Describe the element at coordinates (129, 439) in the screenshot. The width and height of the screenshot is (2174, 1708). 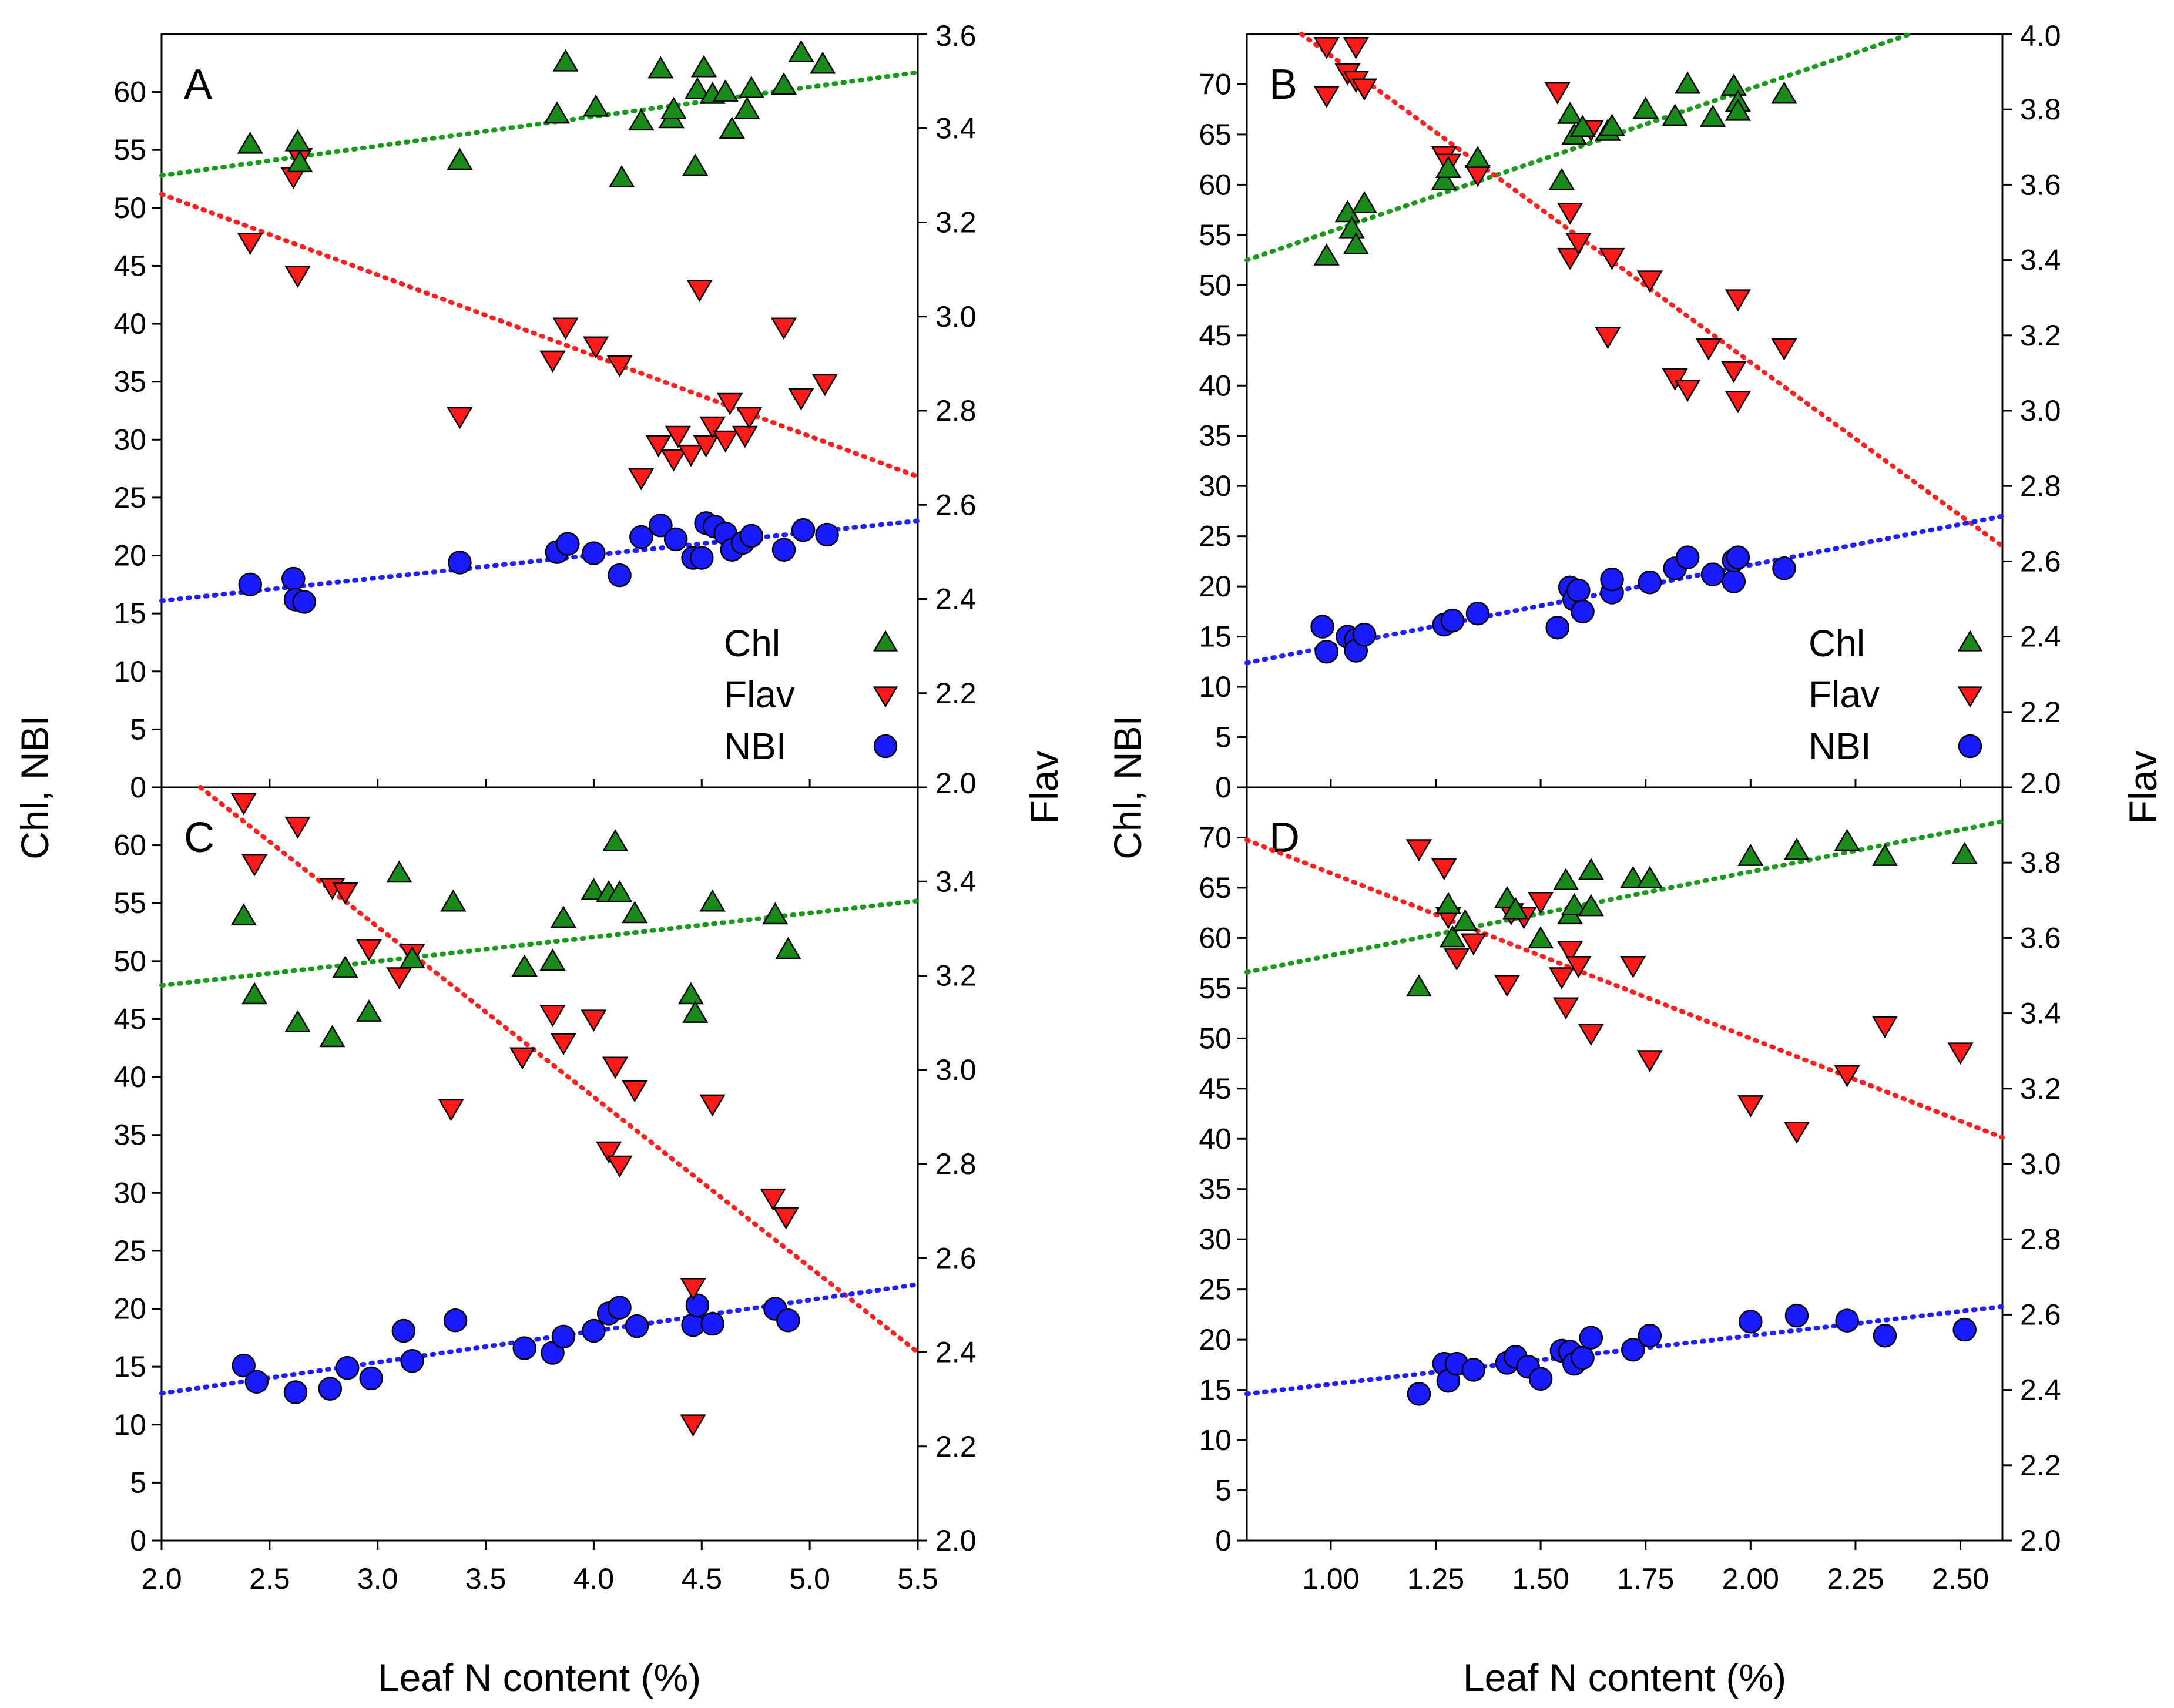
I see `y-tick-label: 30` at that location.